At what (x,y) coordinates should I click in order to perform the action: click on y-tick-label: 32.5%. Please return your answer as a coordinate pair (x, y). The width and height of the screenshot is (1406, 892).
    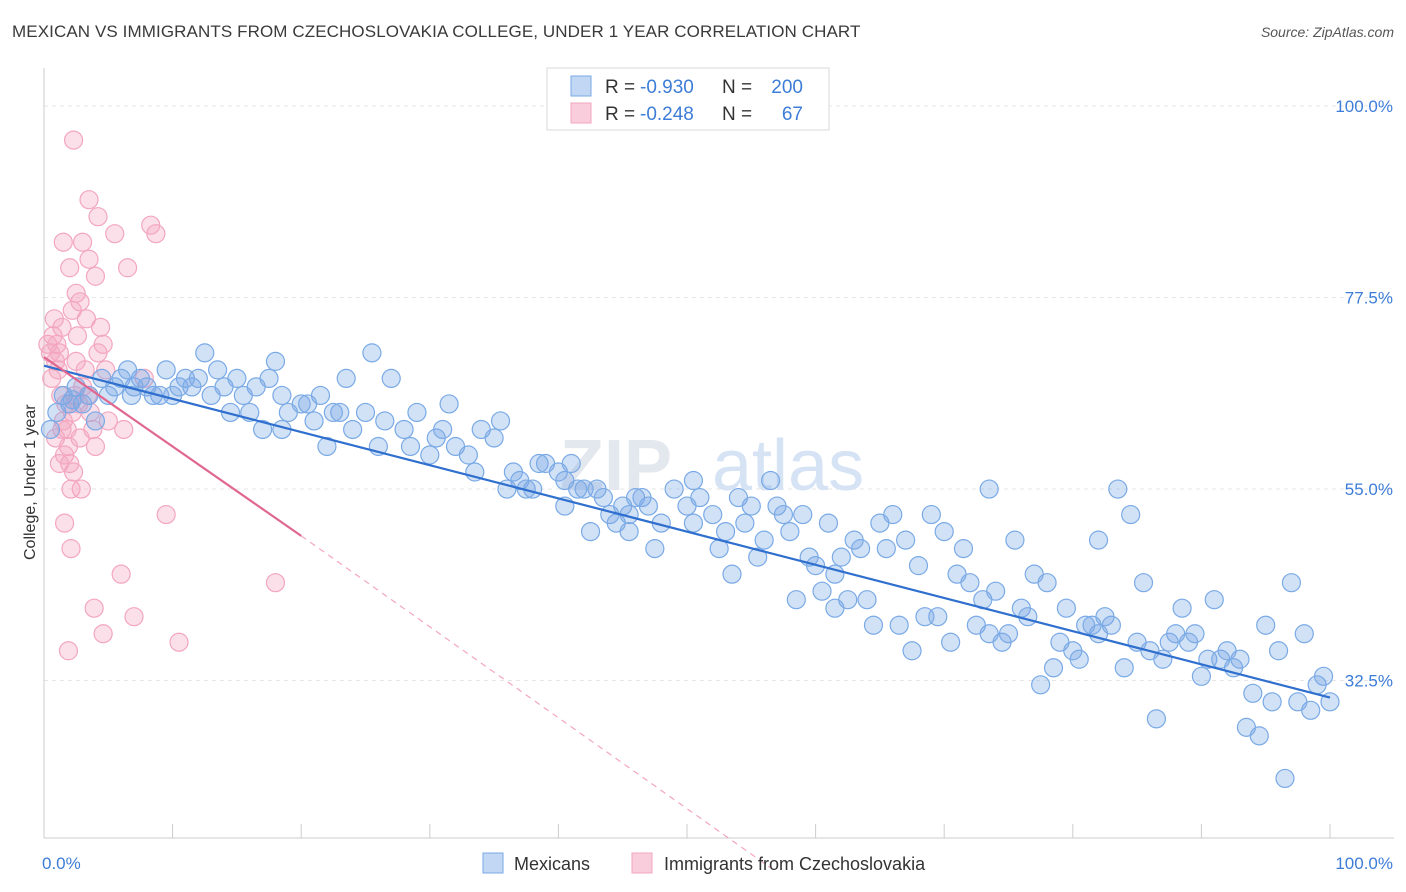
    Looking at the image, I should click on (1369, 681).